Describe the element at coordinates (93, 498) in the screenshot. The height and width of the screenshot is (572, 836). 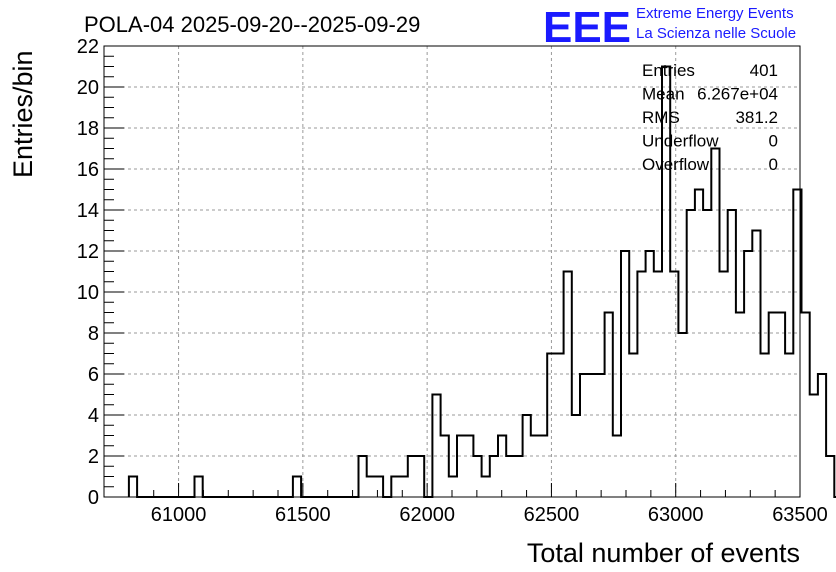
I see `y-tick-label: 0` at that location.